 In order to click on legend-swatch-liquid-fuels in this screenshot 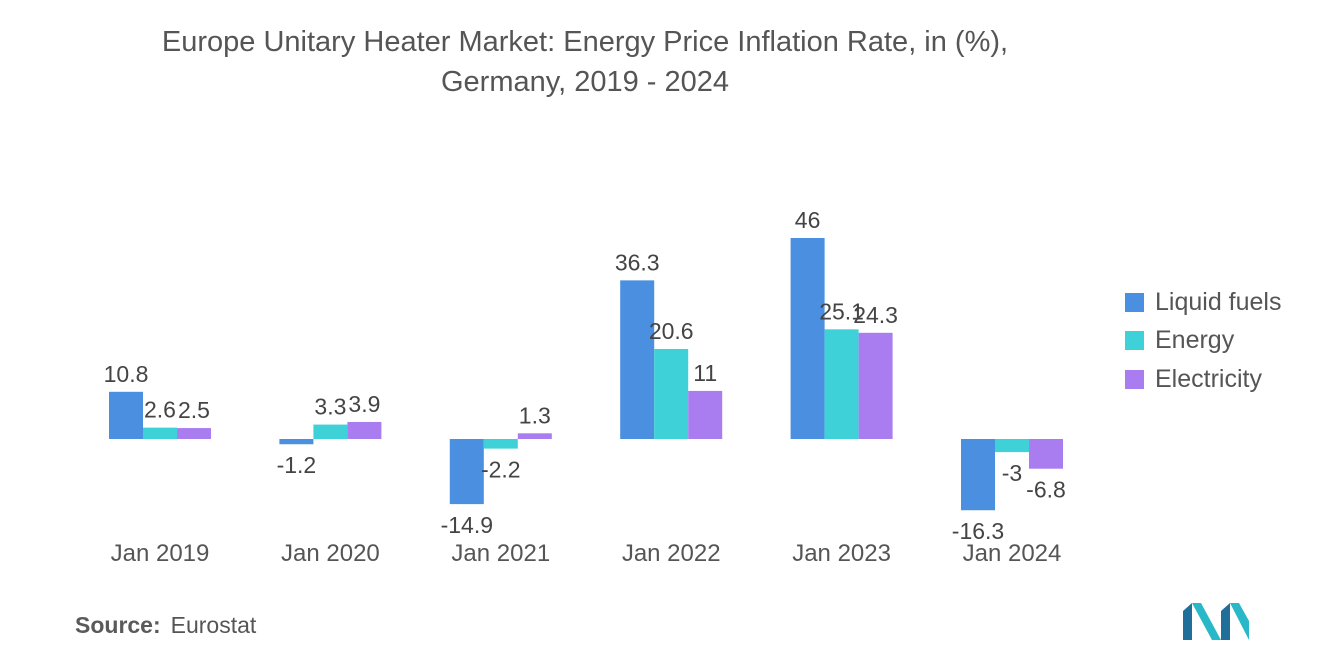, I will do `click(1134, 302)`.